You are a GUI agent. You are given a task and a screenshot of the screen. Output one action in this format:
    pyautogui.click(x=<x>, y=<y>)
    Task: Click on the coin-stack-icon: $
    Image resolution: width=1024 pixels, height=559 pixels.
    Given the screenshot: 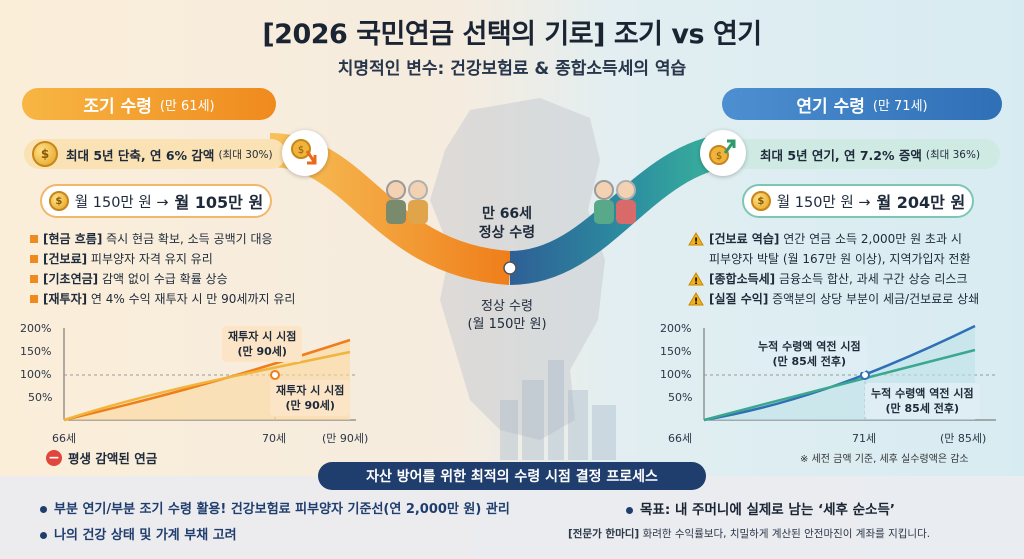 What is the action you would take?
    pyautogui.click(x=45, y=154)
    